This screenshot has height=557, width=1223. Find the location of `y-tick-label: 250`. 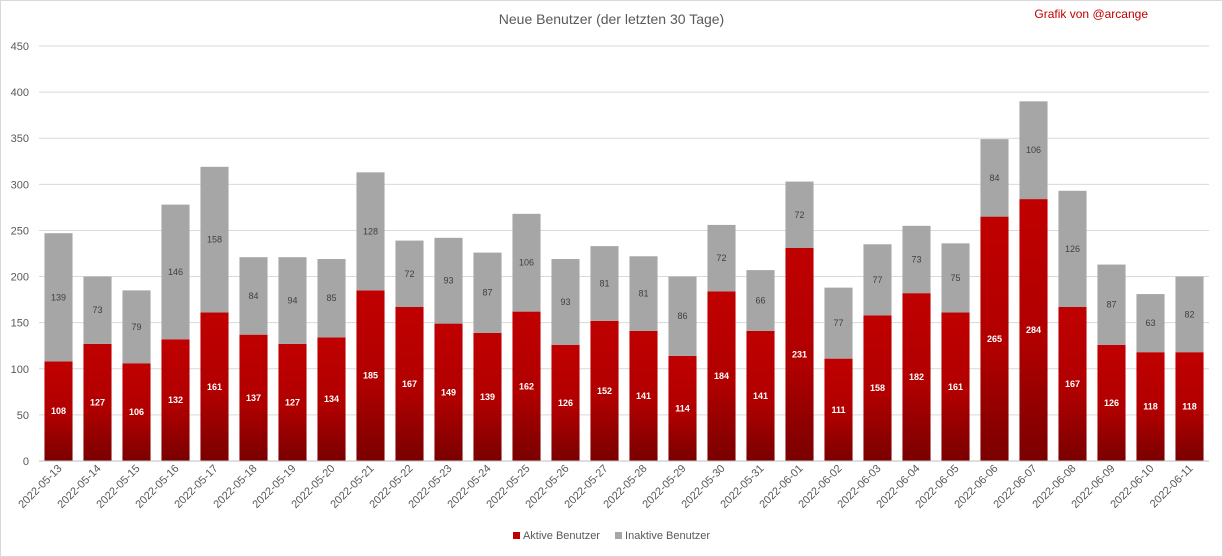

y-tick-label: 250 is located at coordinates (20, 231).